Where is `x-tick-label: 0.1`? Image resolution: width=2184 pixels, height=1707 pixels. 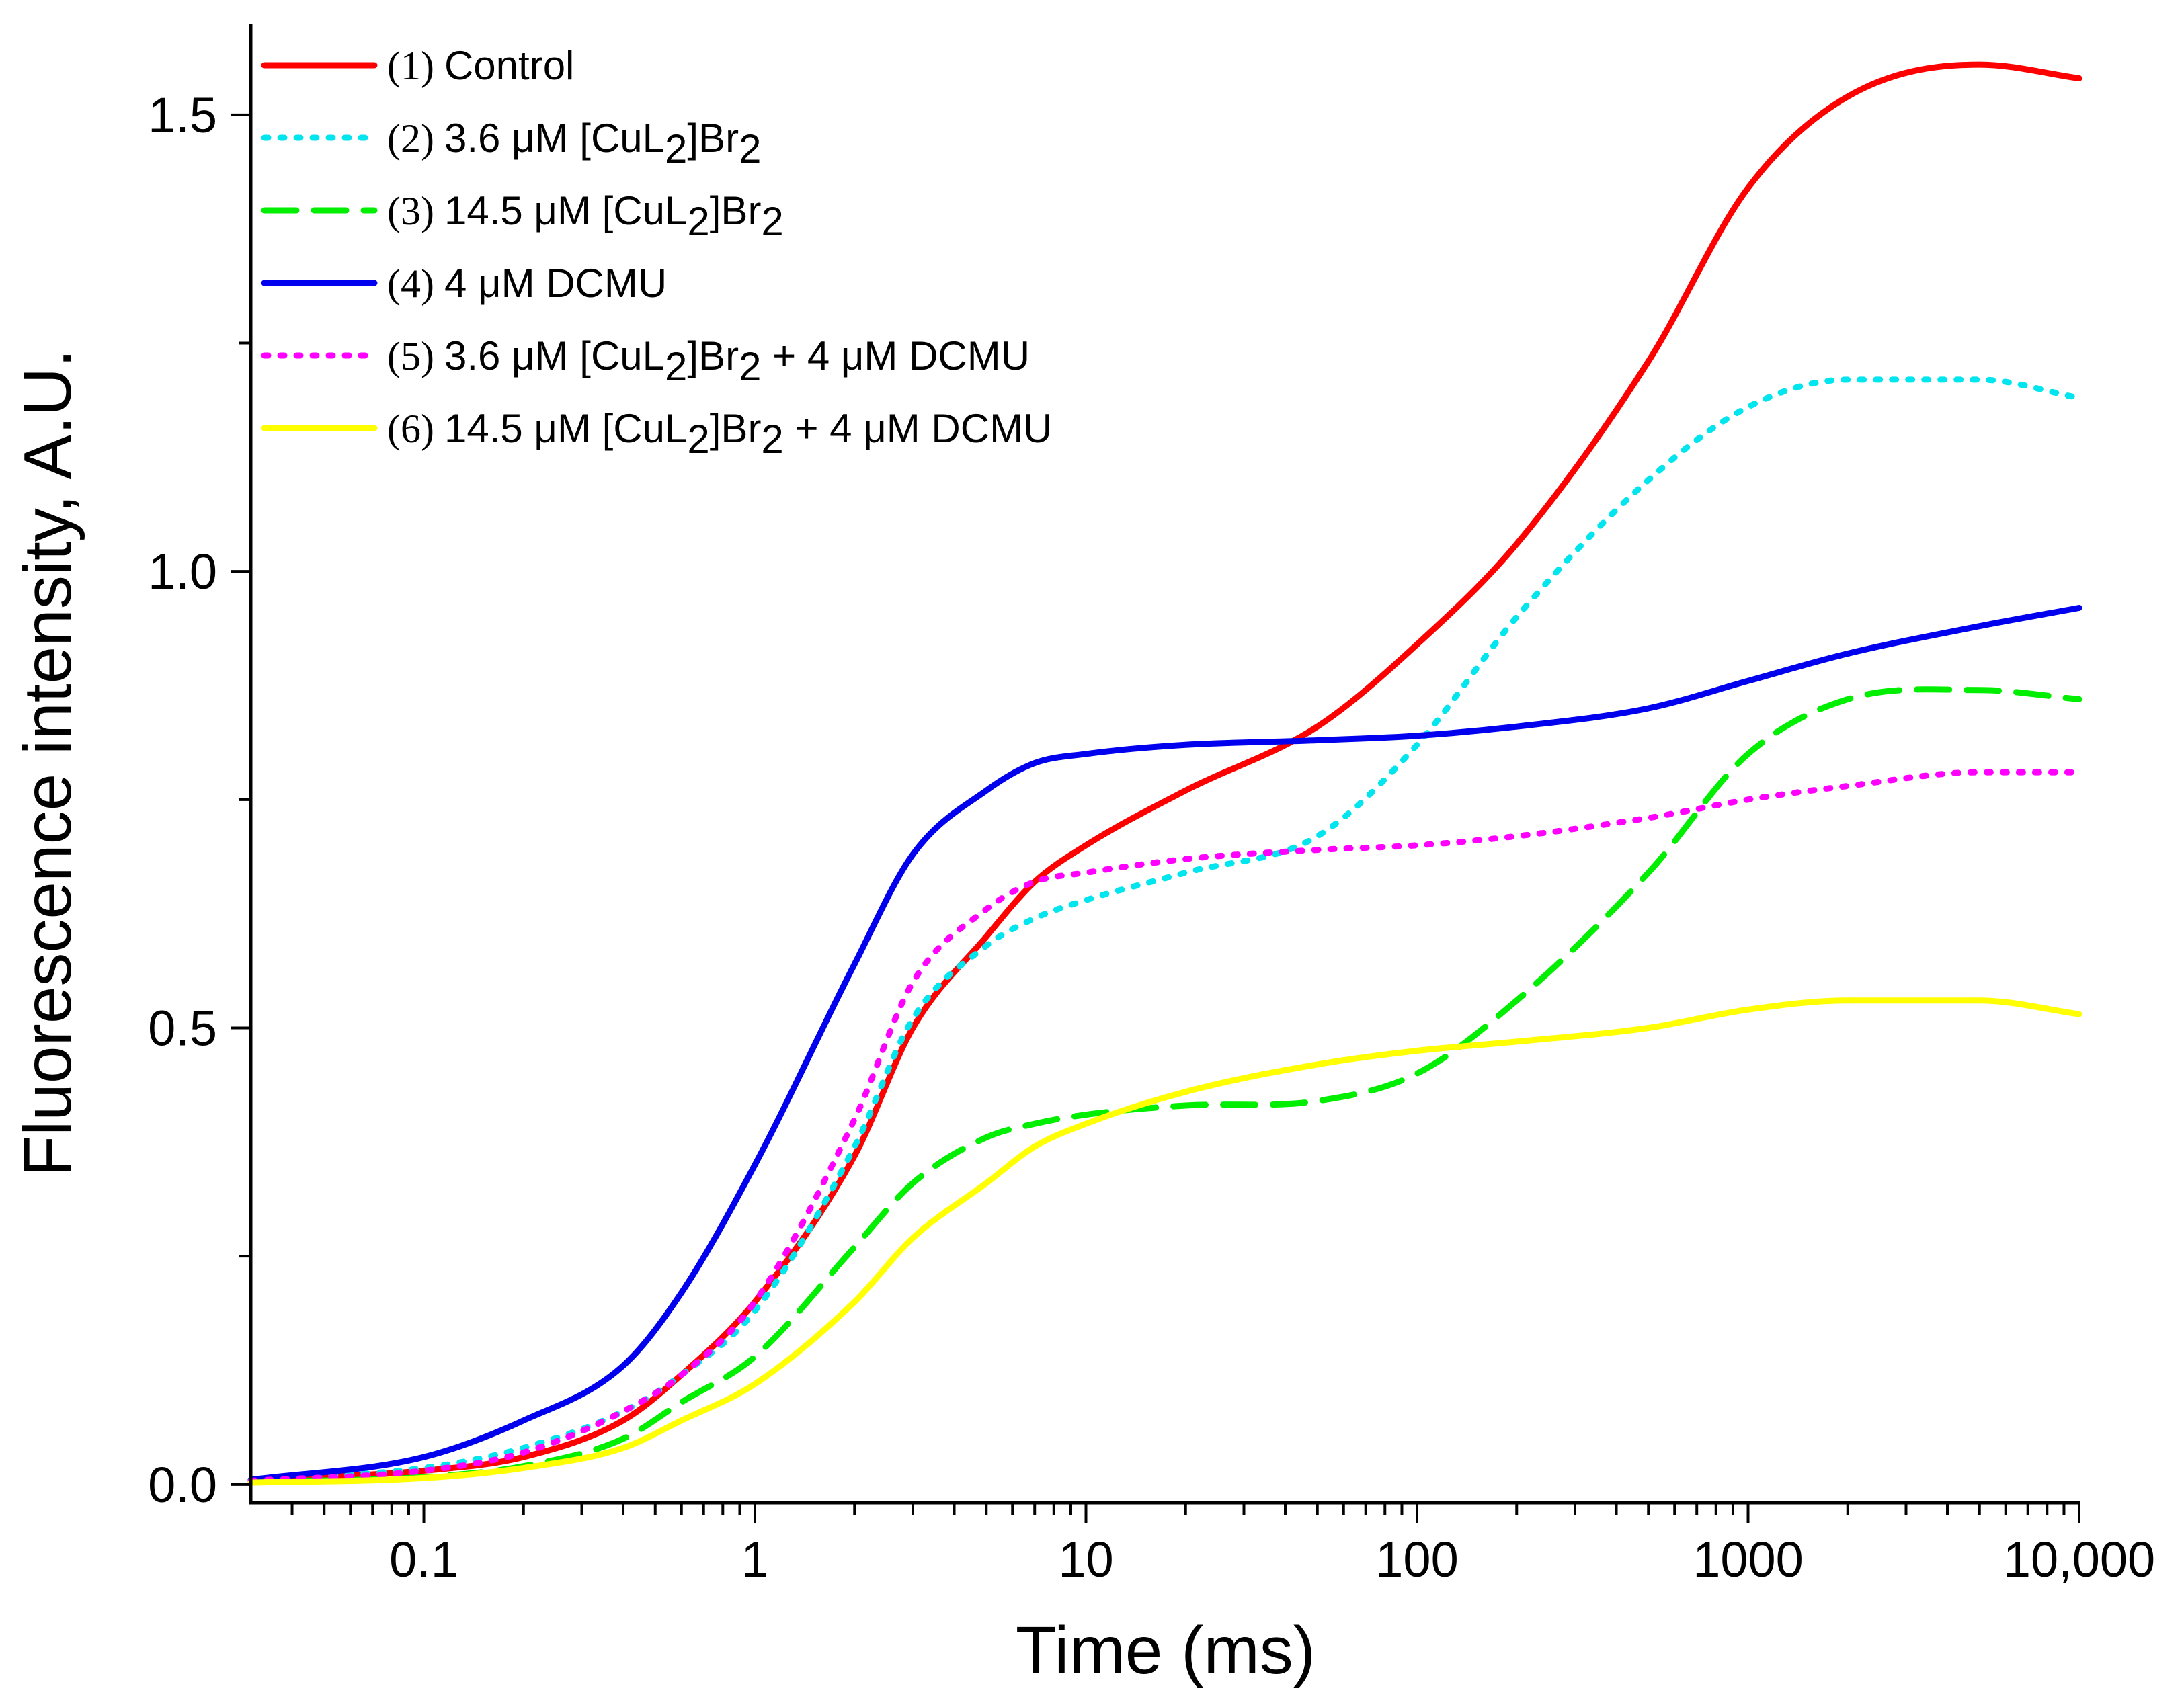 x-tick-label: 0.1 is located at coordinates (423, 1559).